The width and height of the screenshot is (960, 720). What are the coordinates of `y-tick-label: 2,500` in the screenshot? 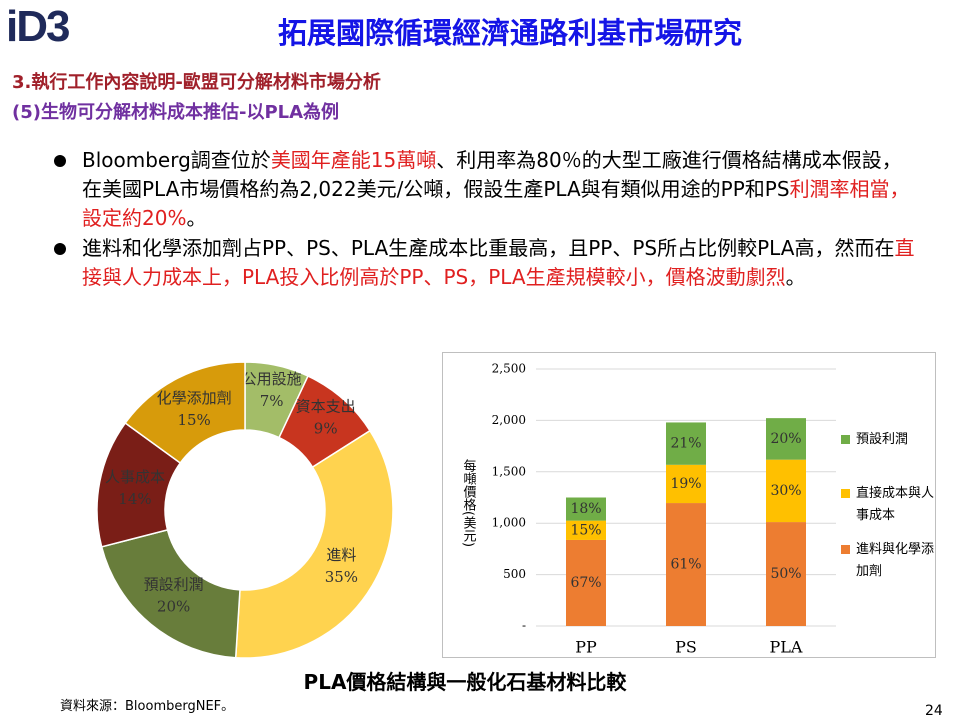 It's located at (509, 369).